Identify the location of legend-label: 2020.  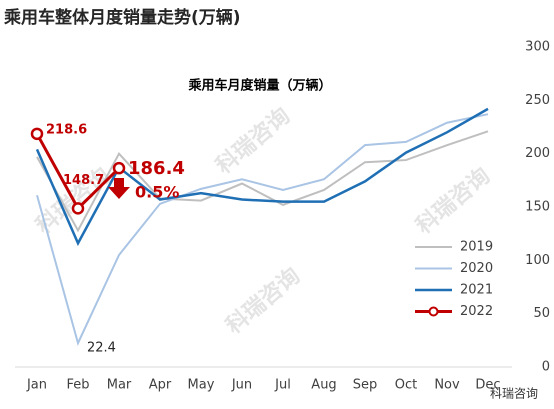
(476, 268).